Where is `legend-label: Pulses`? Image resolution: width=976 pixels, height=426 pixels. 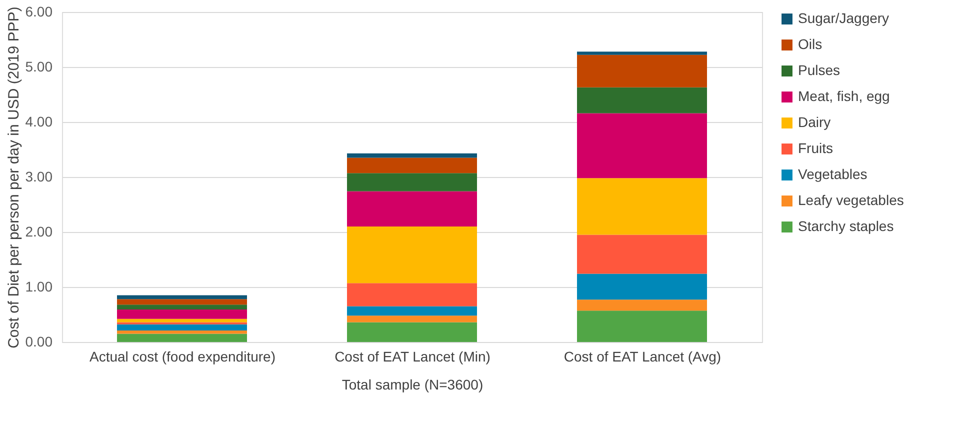 legend-label: Pulses is located at coordinates (819, 70).